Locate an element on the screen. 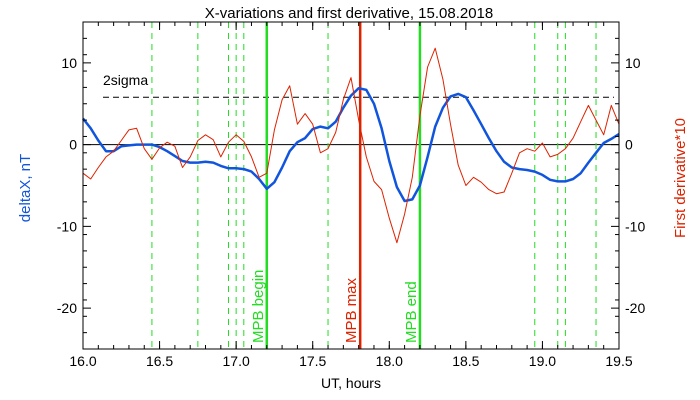 Image resolution: width=700 pixels, height=400 pixels. event-label: MPB begin is located at coordinates (258, 306).